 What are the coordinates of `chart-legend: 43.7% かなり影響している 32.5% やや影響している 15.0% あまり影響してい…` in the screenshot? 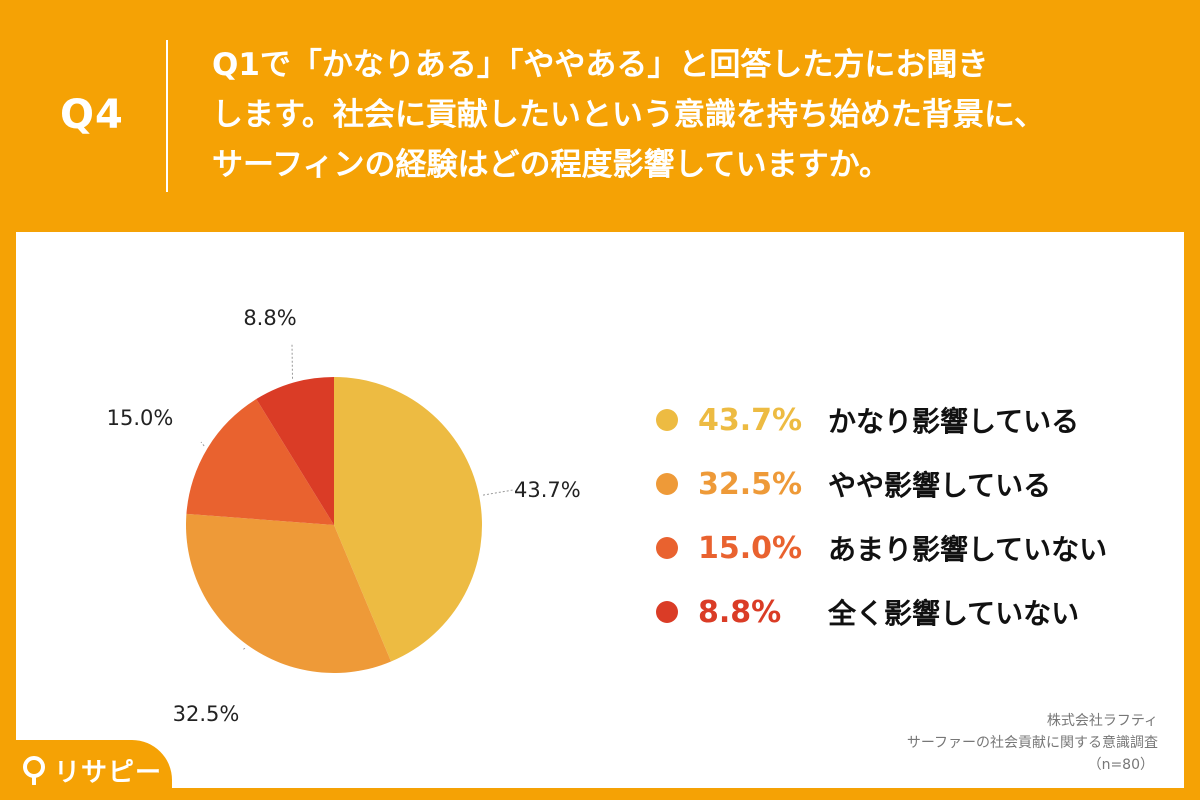 It's located at (881, 516).